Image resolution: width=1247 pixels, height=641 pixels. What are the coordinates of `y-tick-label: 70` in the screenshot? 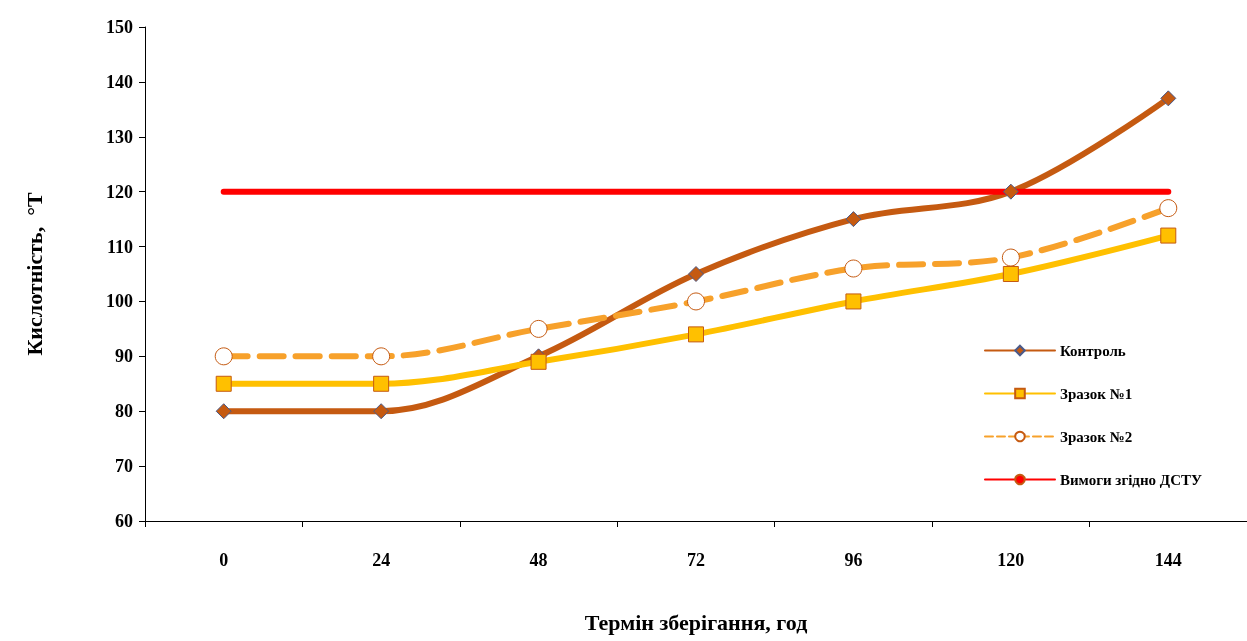 It's located at (124, 466).